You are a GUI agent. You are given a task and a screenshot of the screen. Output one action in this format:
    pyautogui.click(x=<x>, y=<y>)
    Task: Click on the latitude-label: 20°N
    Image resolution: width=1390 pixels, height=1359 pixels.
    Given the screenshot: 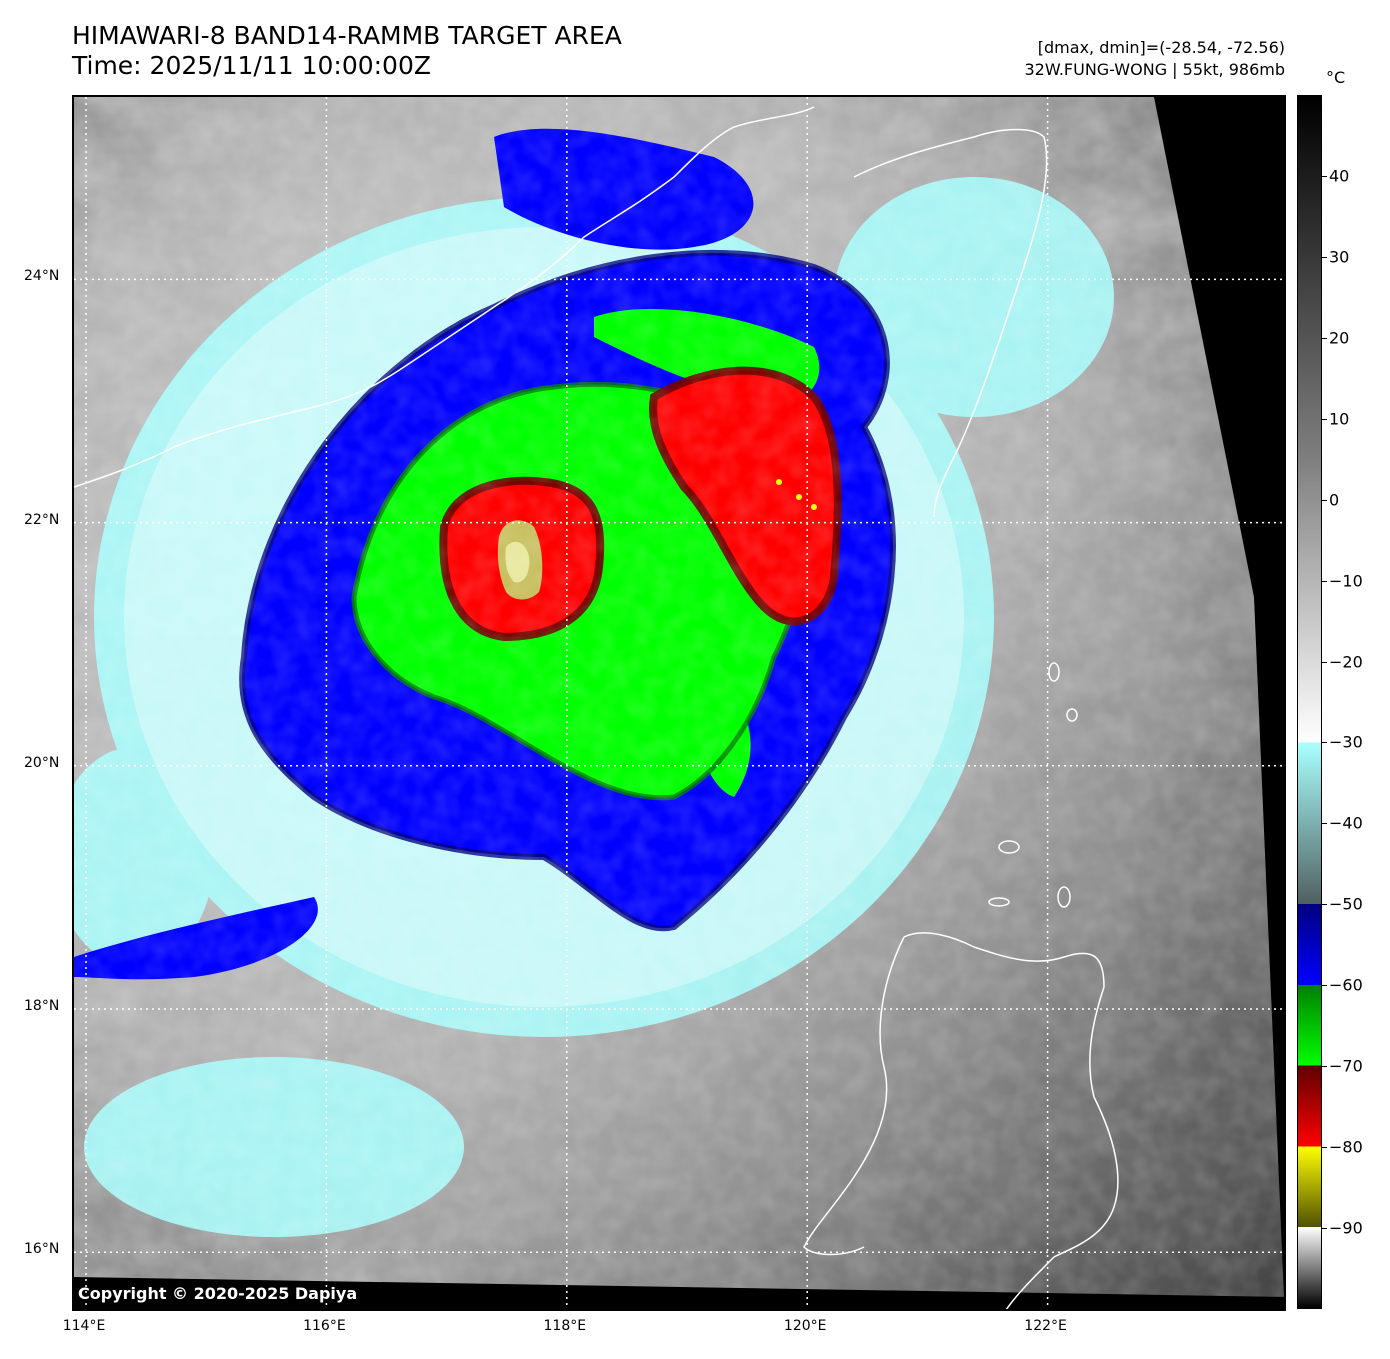 What is the action you would take?
    pyautogui.click(x=42, y=762)
    